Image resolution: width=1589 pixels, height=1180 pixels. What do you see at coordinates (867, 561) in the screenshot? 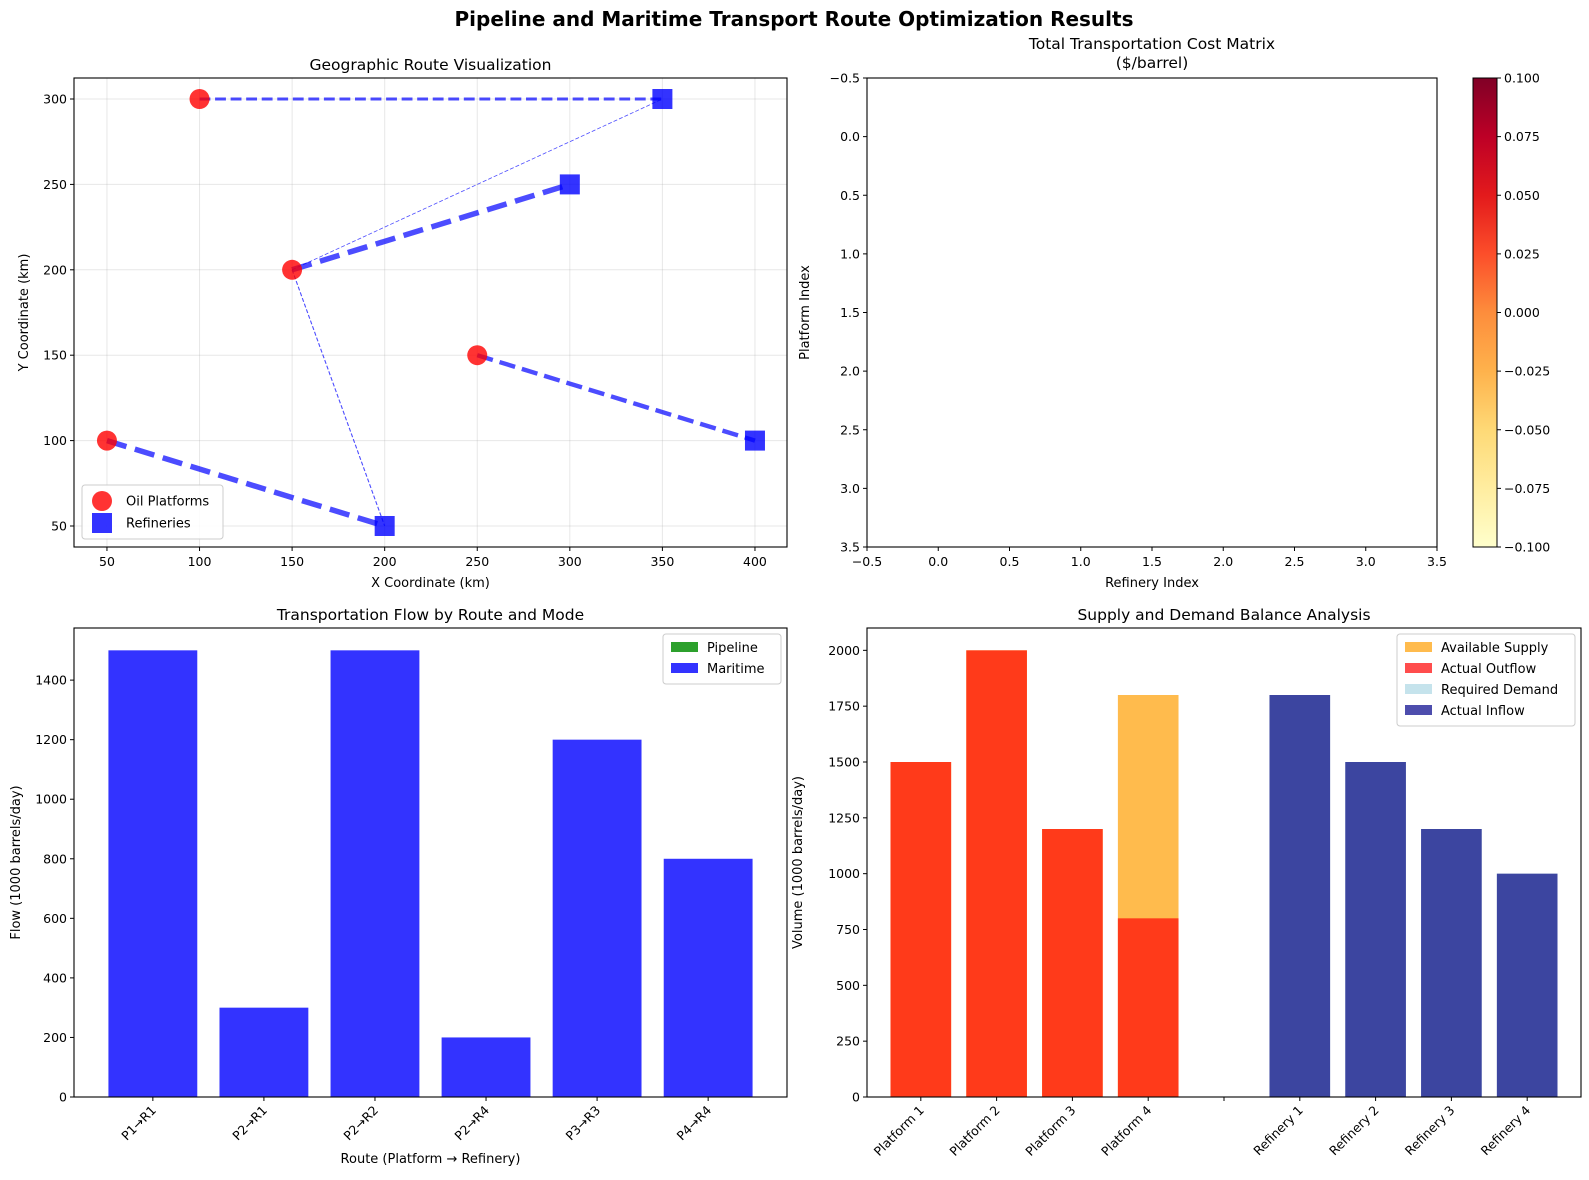
I see `x-tick-label: −0.5` at bounding box center [867, 561].